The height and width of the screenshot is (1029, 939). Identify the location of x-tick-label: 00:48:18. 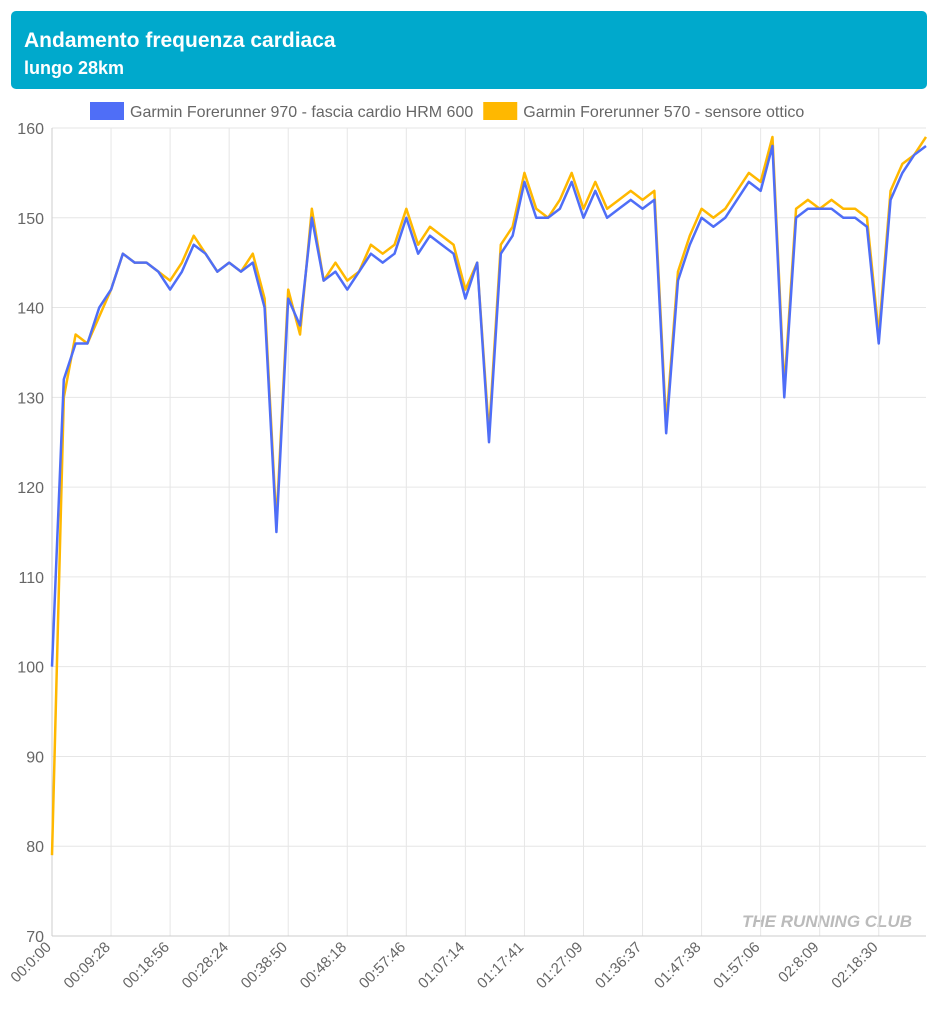
(323, 965).